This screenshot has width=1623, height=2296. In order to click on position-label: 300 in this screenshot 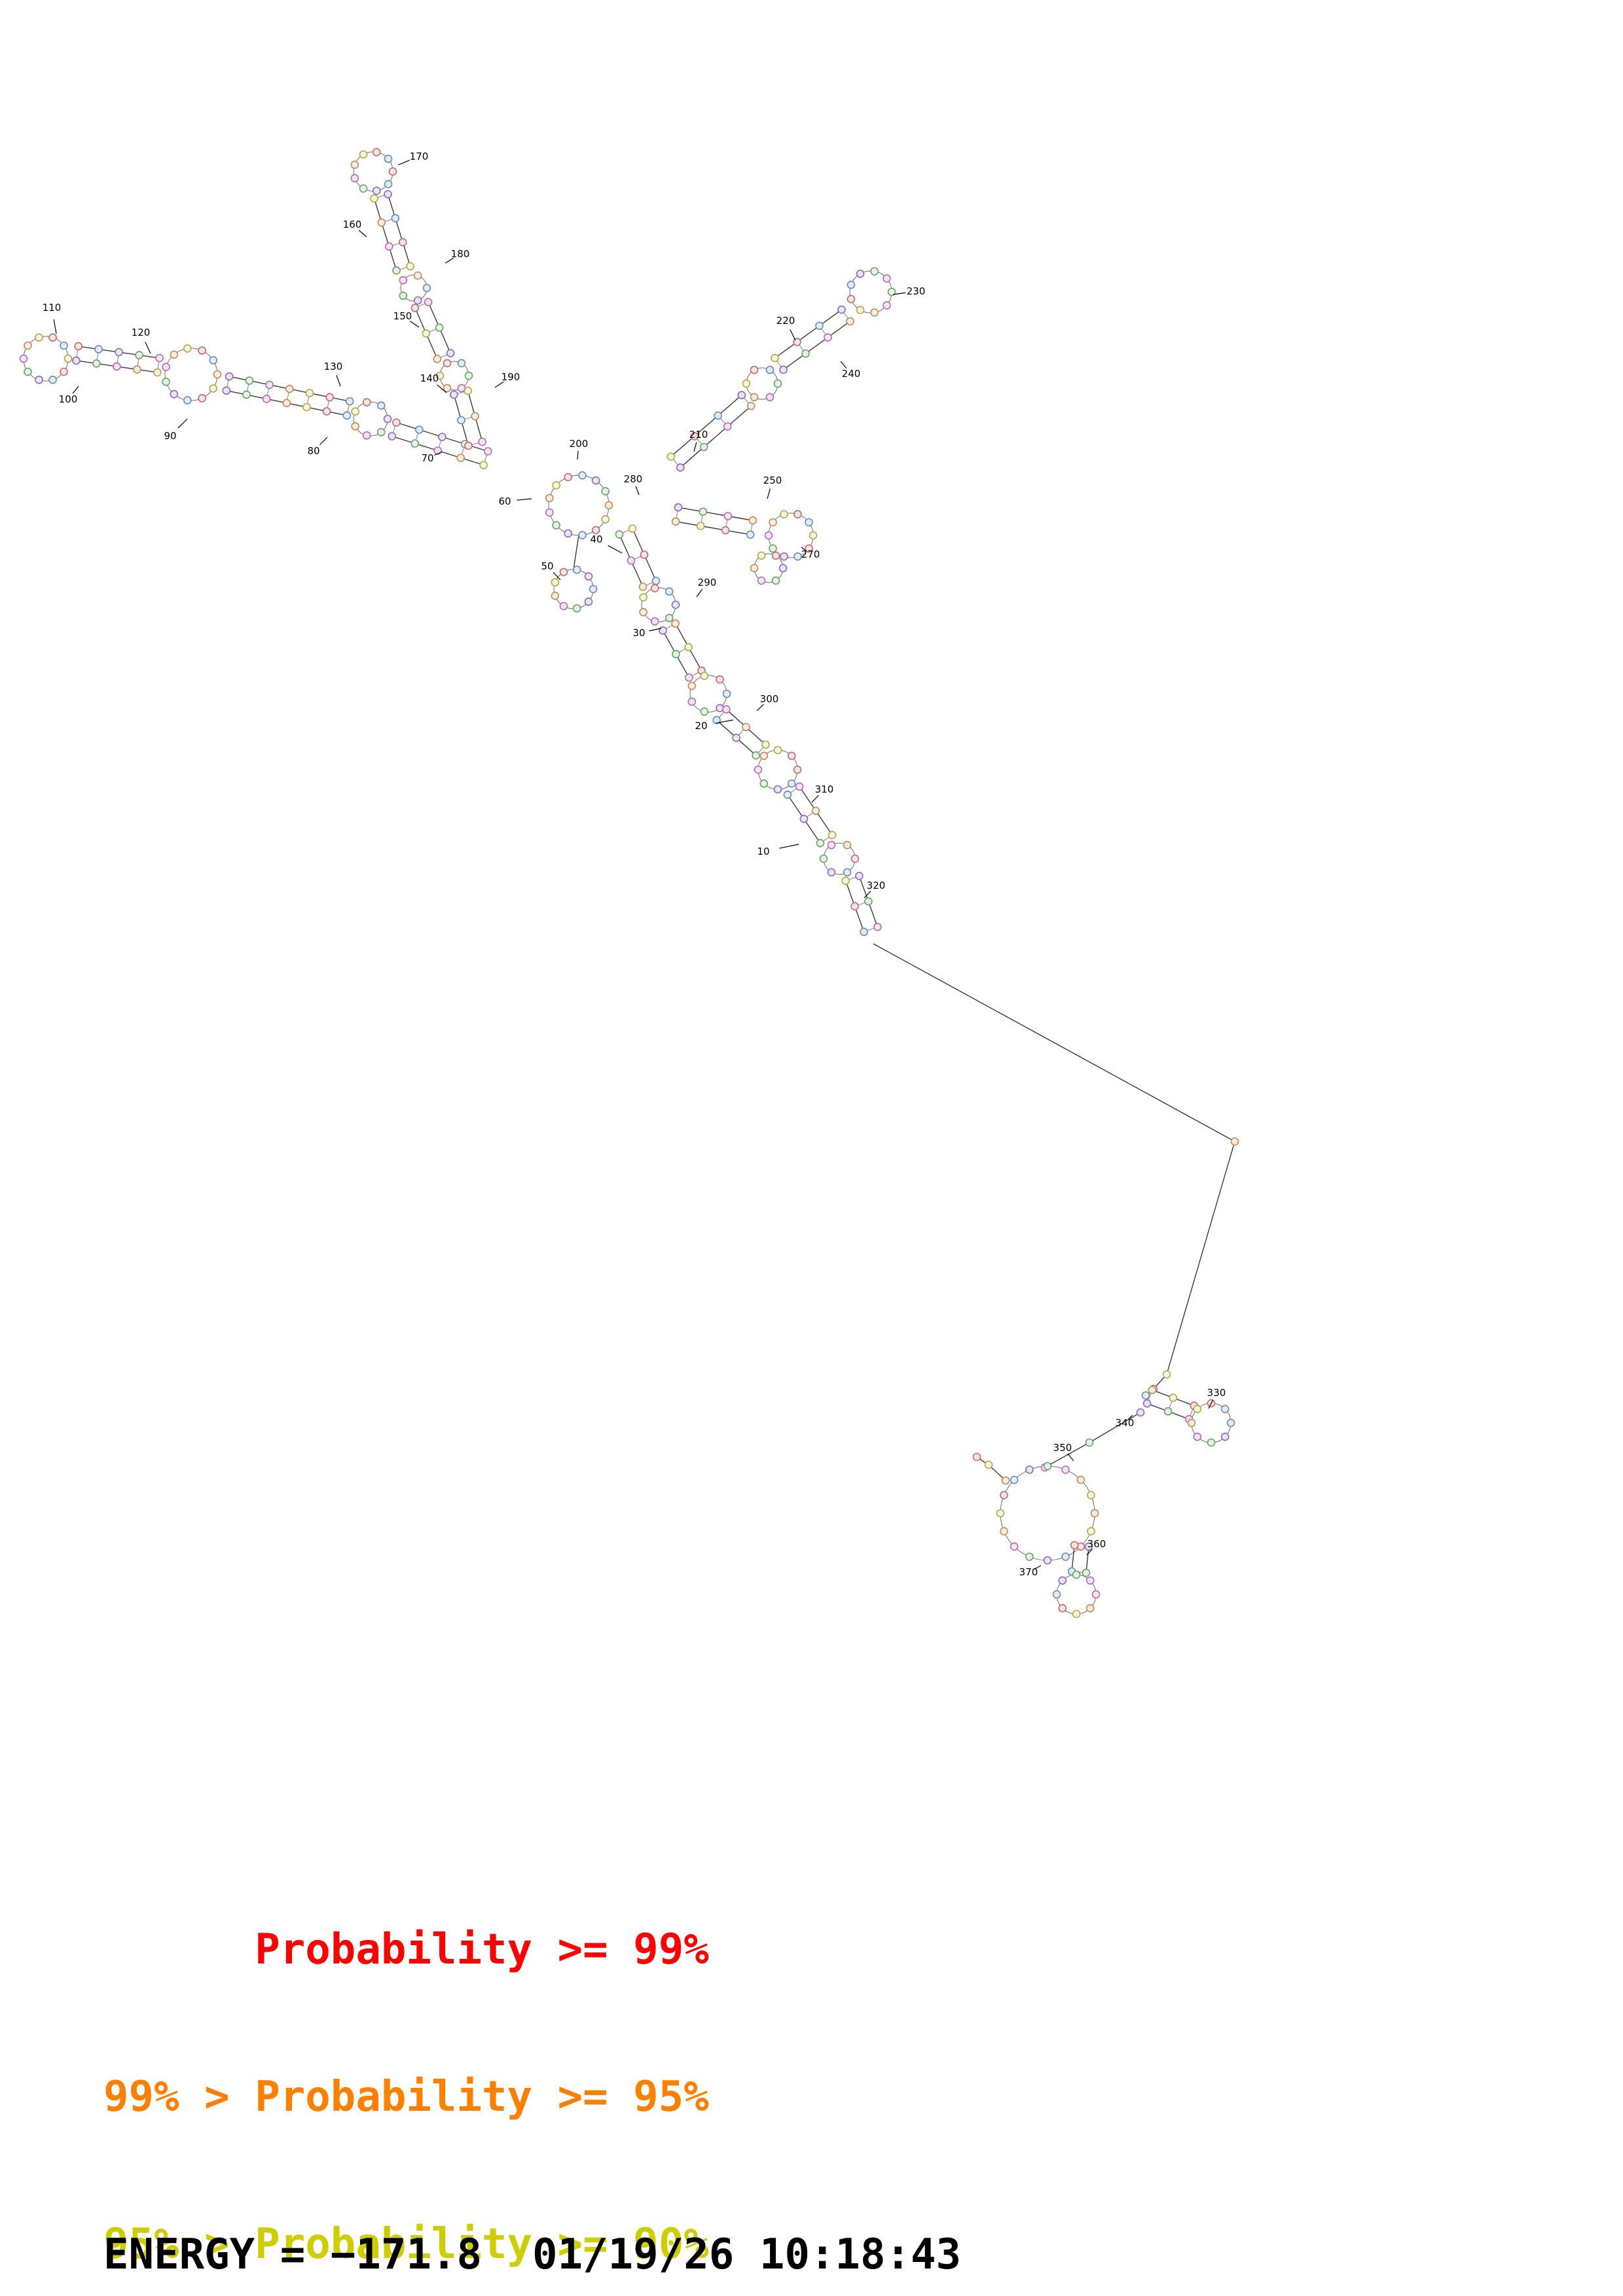, I will do `click(769, 699)`.